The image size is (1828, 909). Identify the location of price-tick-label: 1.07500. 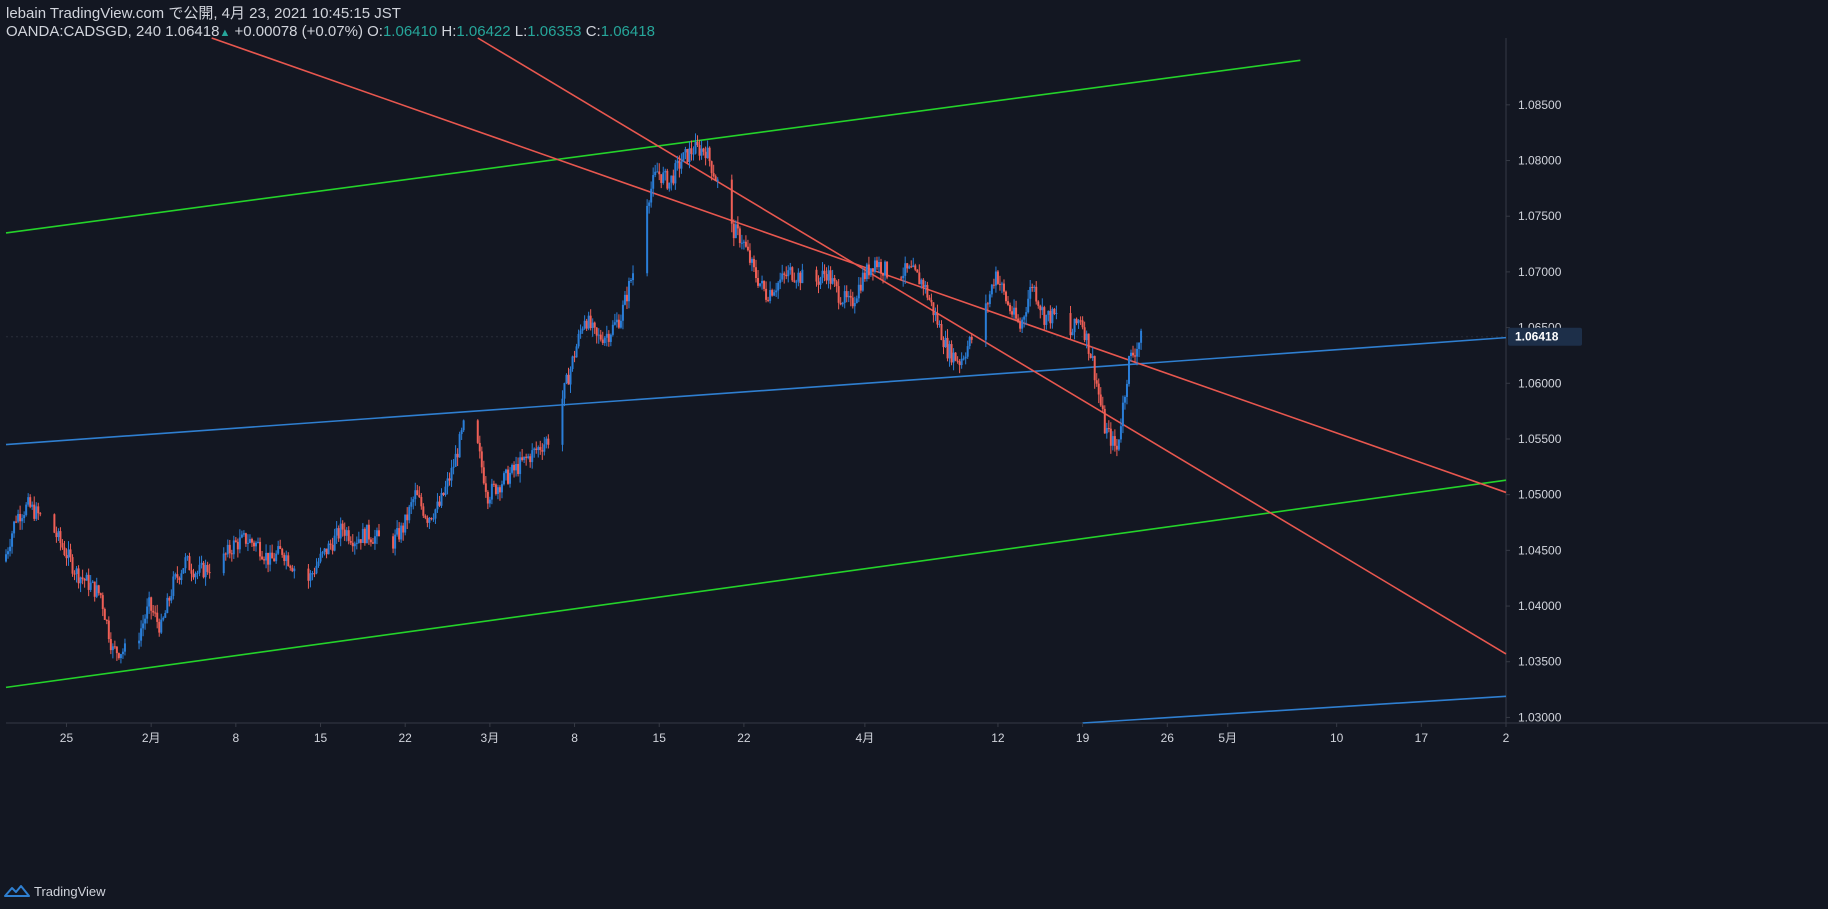
(1540, 216).